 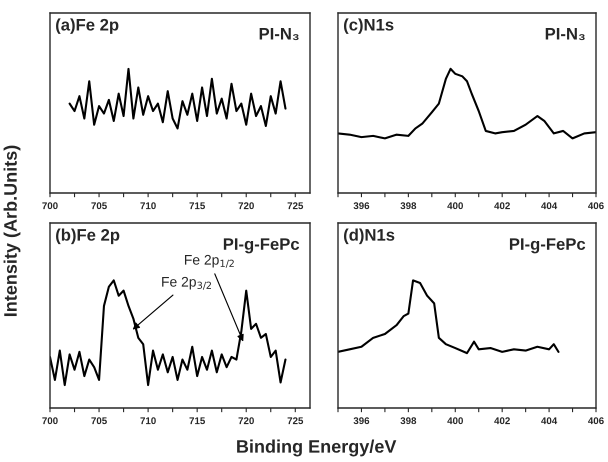 What do you see at coordinates (88, 236) in the screenshot?
I see `chart-title: (b)Fe 2p` at bounding box center [88, 236].